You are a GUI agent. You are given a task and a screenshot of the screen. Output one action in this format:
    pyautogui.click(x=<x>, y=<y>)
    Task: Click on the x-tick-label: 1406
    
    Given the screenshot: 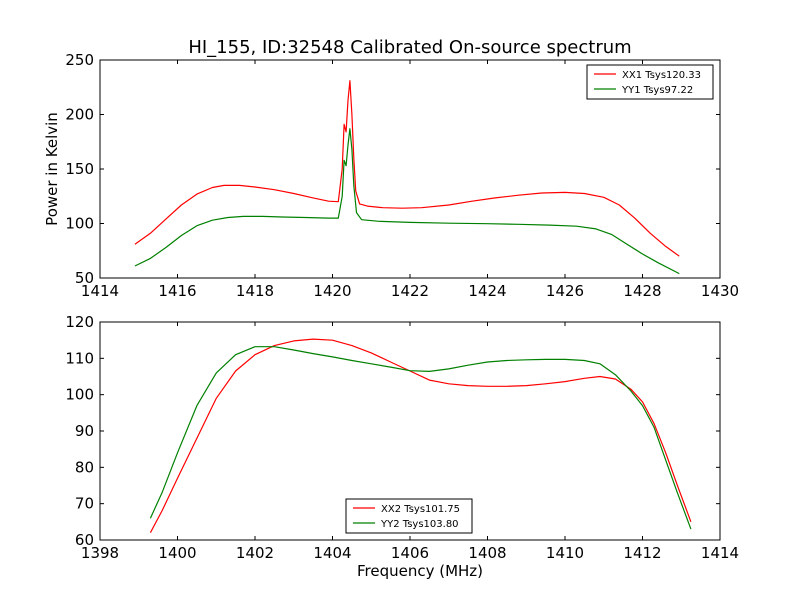 What is the action you would take?
    pyautogui.click(x=410, y=553)
    